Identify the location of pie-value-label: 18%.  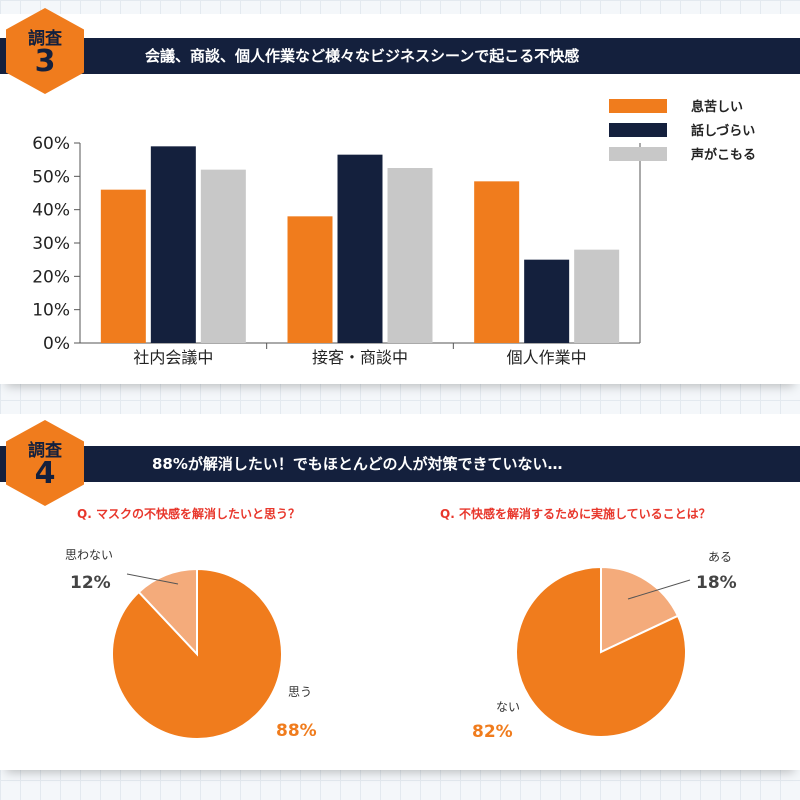
(716, 583).